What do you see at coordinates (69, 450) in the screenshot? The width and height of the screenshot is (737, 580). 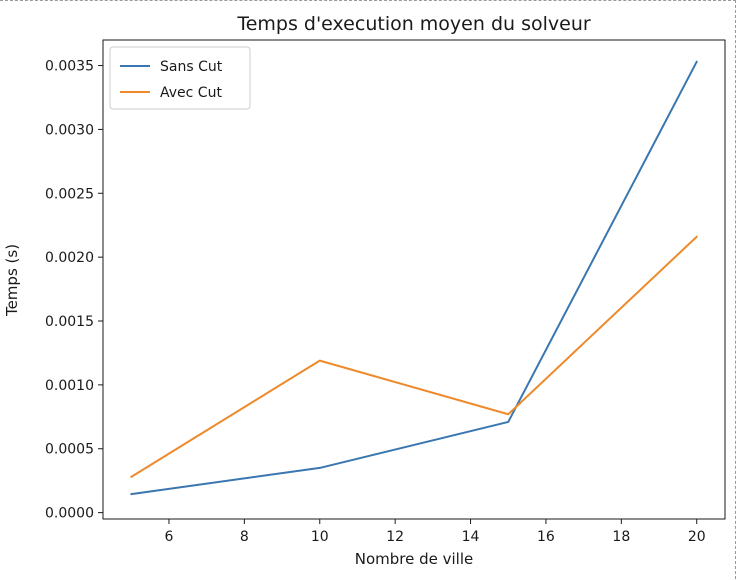 I see `y-tick-label: 0.0005` at bounding box center [69, 450].